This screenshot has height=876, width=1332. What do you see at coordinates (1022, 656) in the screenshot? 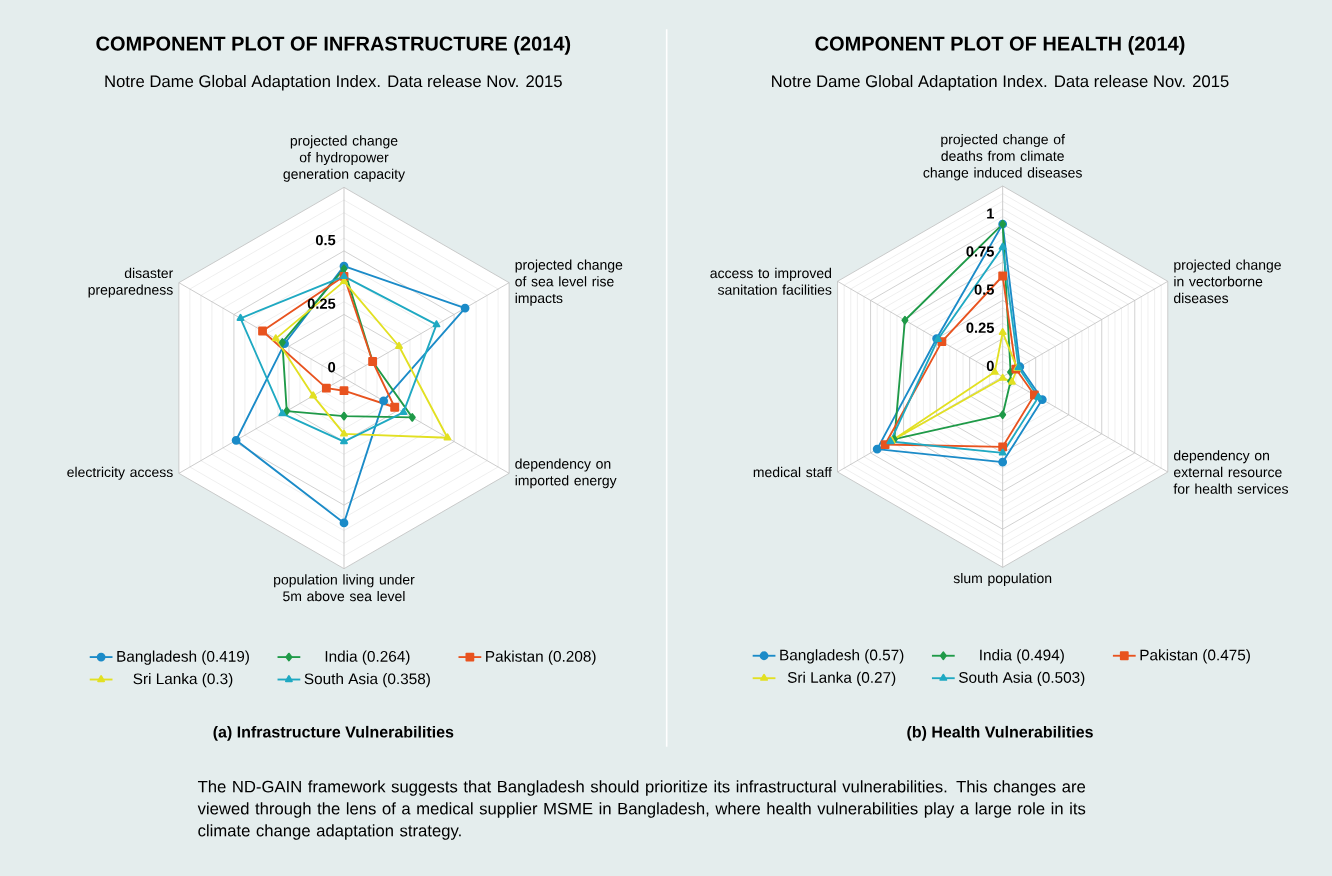
I see `legend-label: India (0.494)` at bounding box center [1022, 656].